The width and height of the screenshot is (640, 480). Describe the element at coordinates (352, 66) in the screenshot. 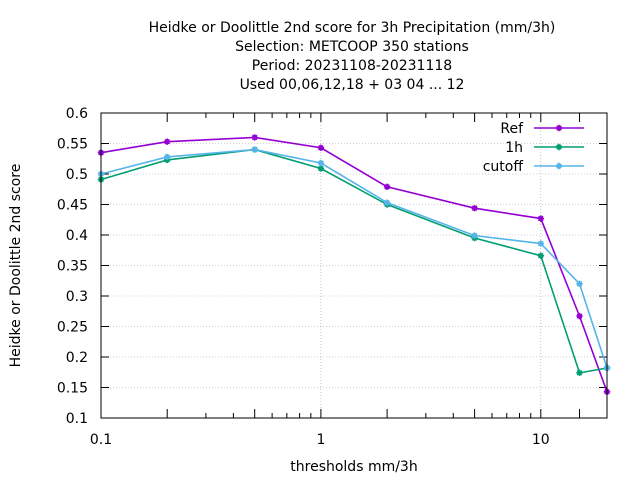

I see `chart-title-line: Period: 20231108-20231118` at that location.